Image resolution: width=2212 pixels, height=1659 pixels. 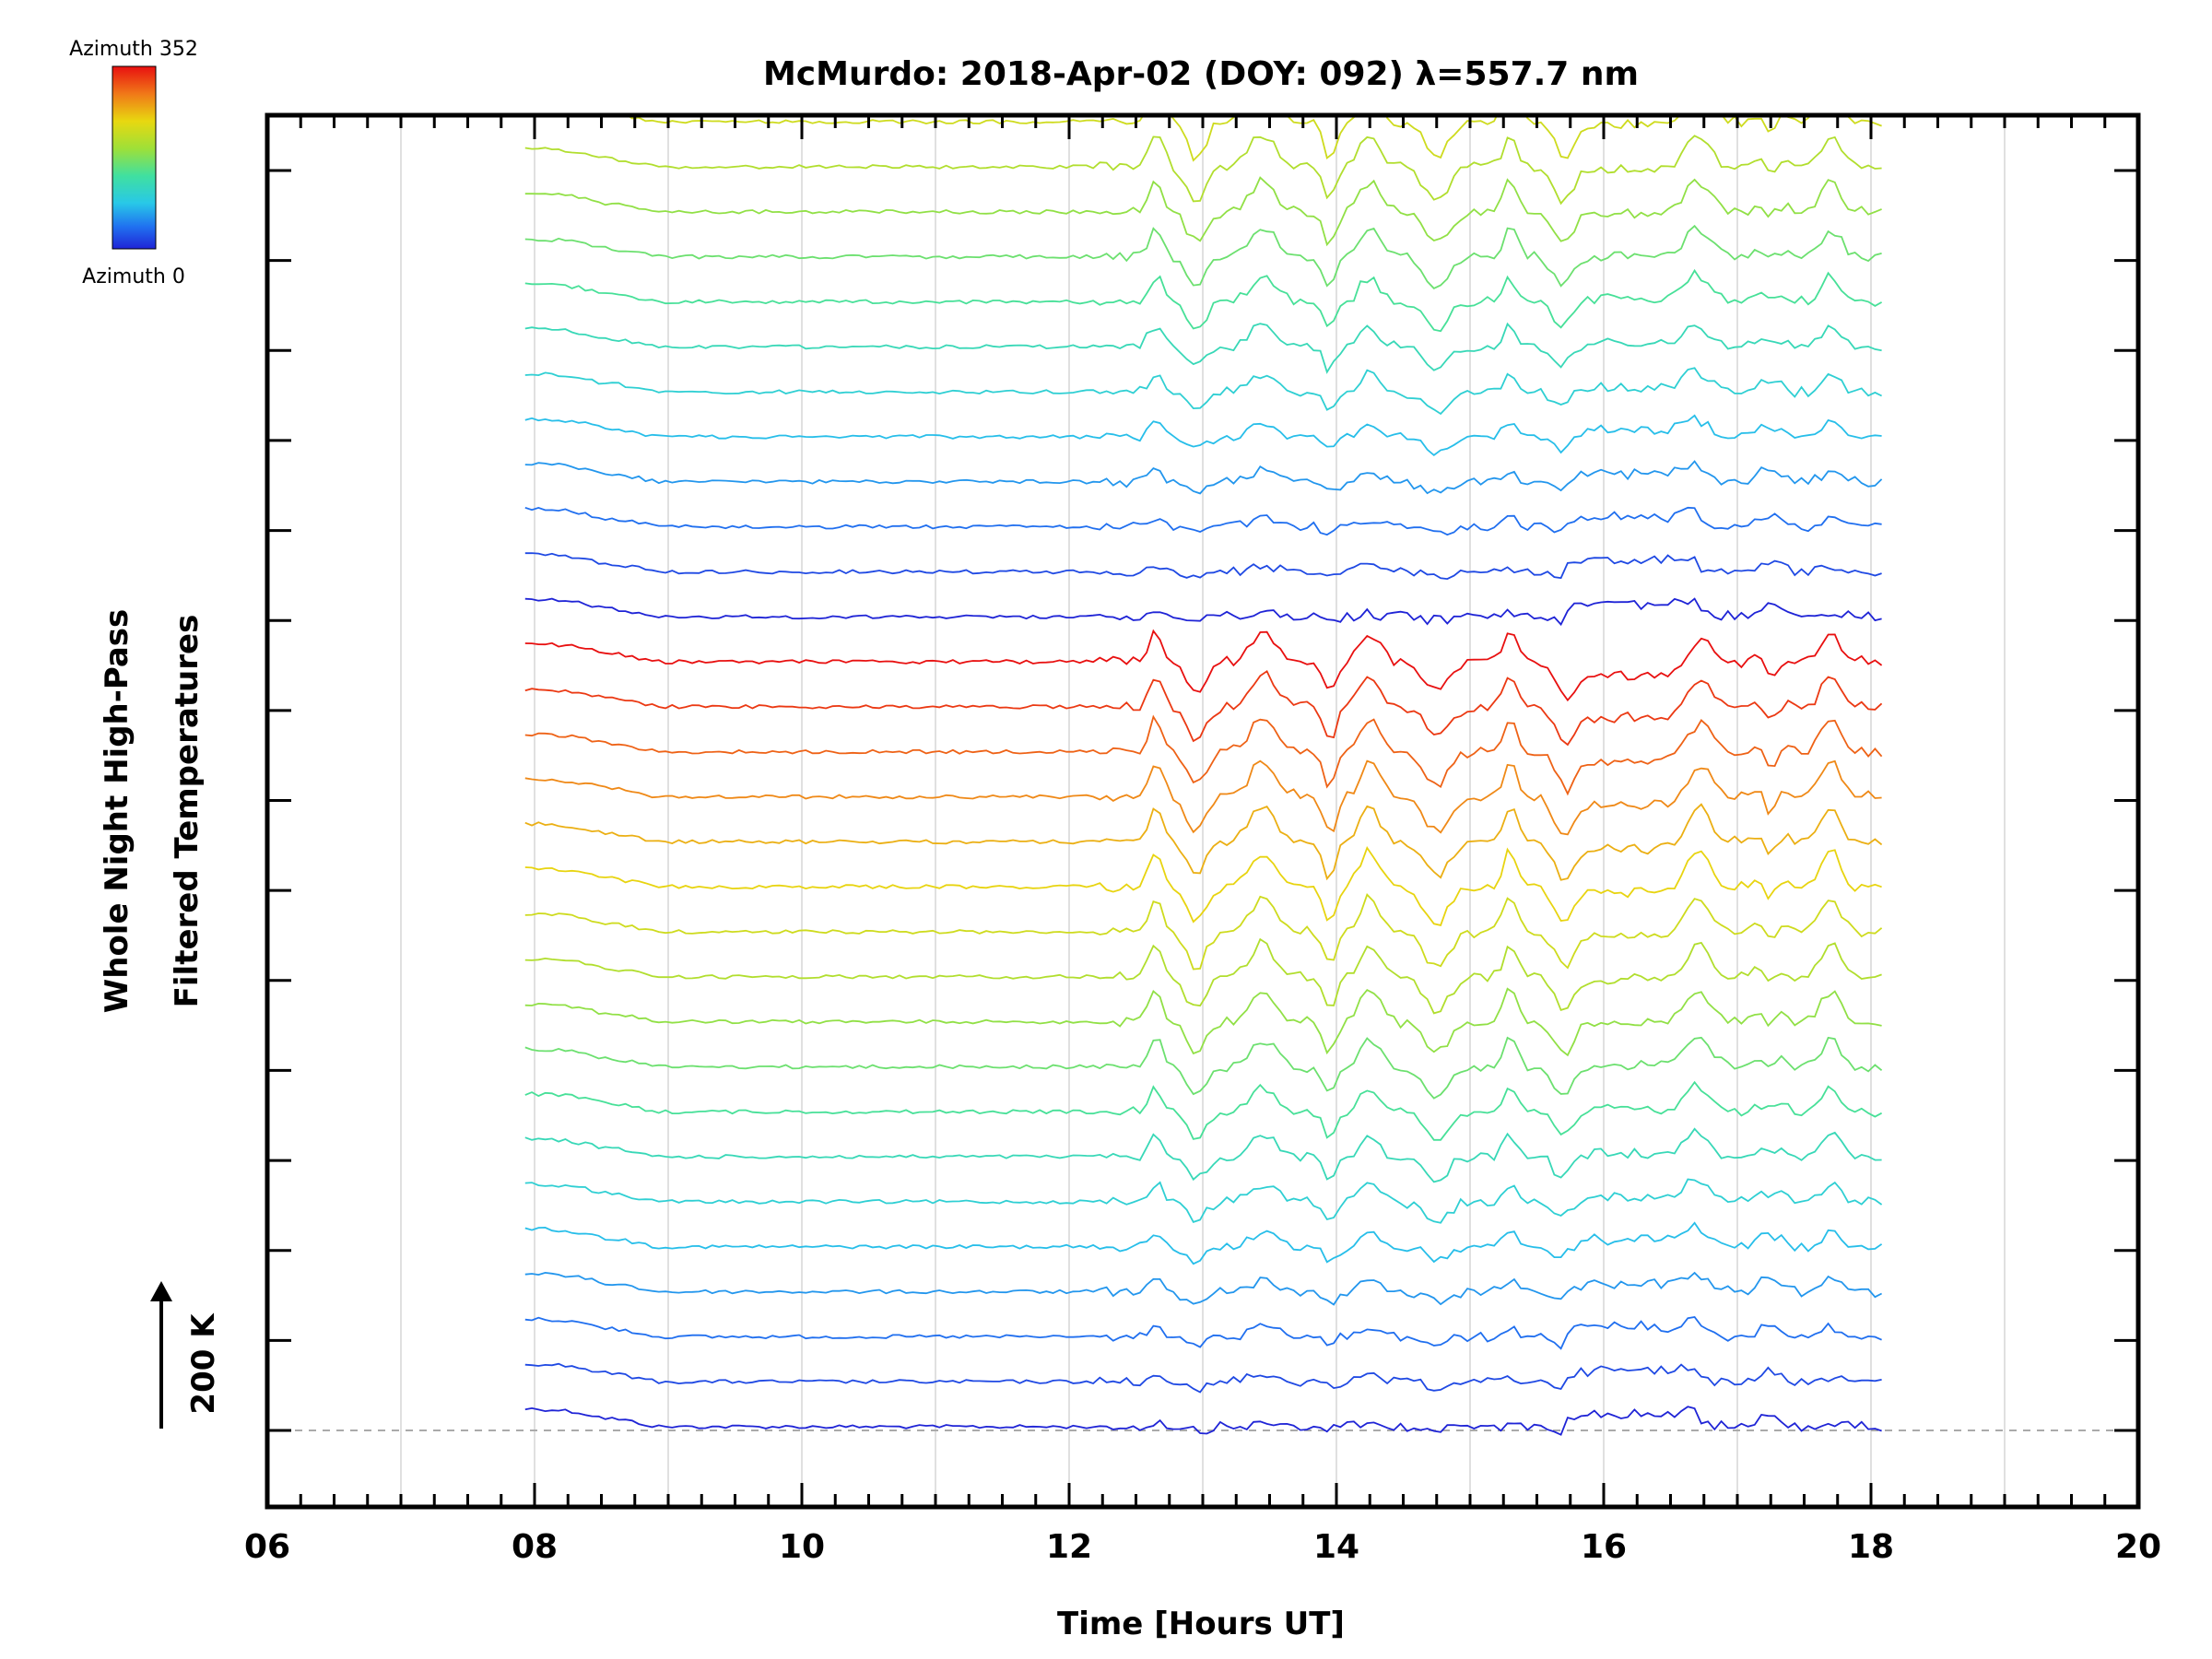 I want to click on x-tick-label: 14, so click(x=1336, y=1547).